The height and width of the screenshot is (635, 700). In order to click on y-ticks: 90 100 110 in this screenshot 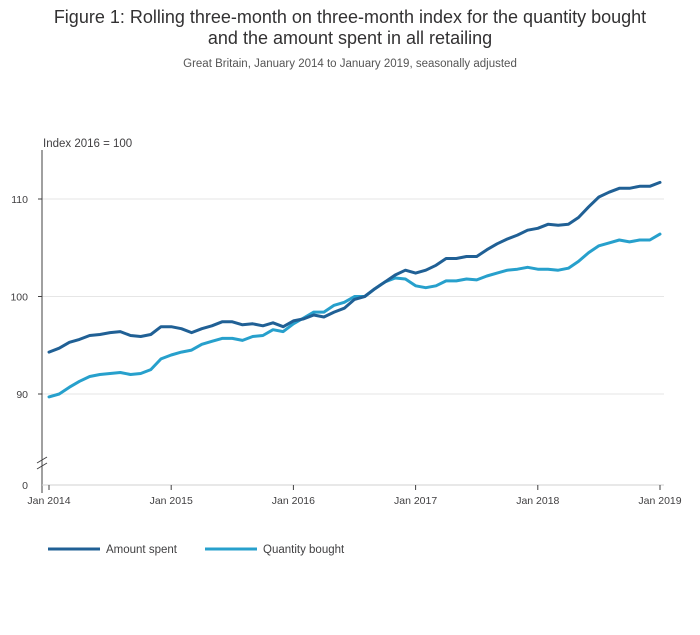, I will do `click(26, 297)`.